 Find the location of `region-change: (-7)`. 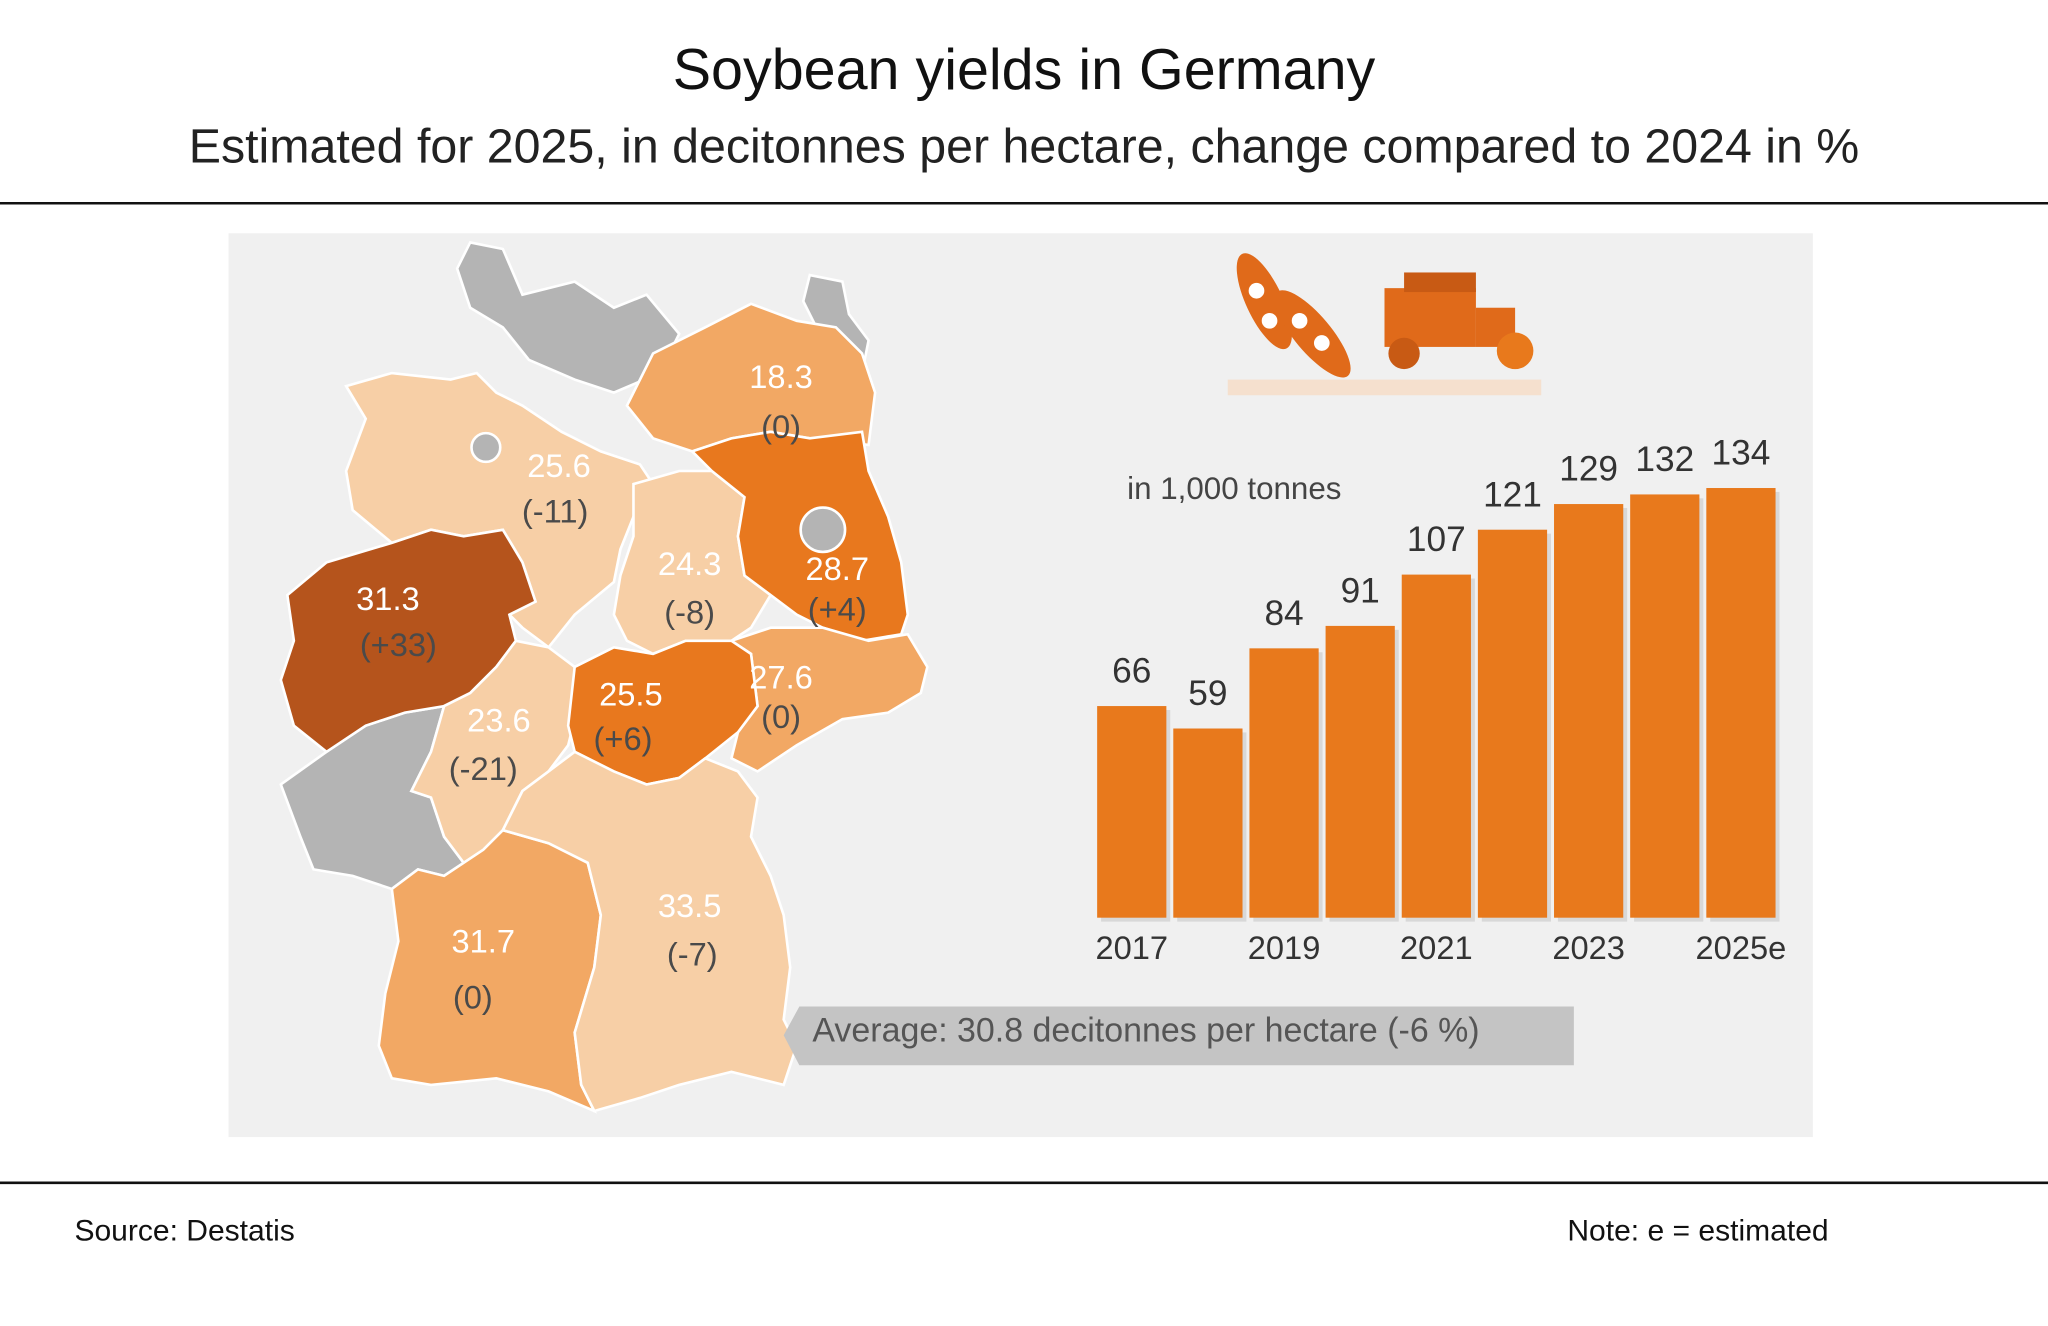

region-change: (-7) is located at coordinates (692, 954).